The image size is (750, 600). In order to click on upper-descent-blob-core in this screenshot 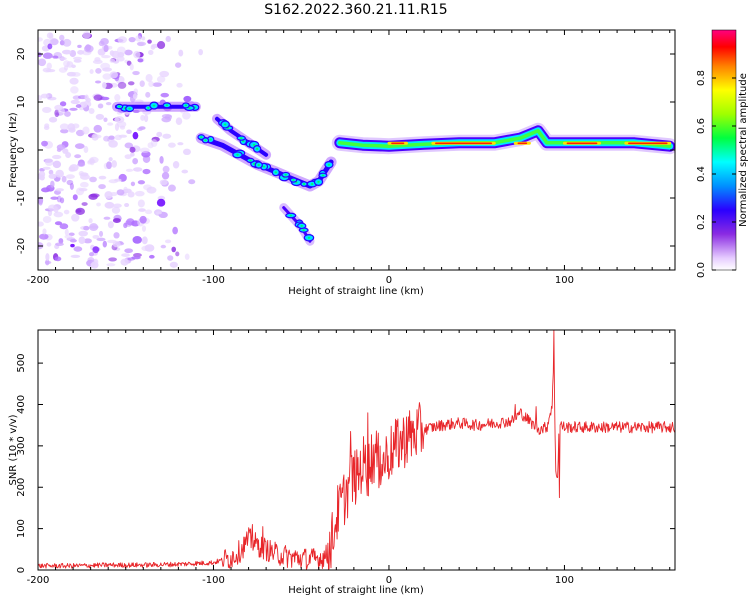, I will do `click(241, 138)`.